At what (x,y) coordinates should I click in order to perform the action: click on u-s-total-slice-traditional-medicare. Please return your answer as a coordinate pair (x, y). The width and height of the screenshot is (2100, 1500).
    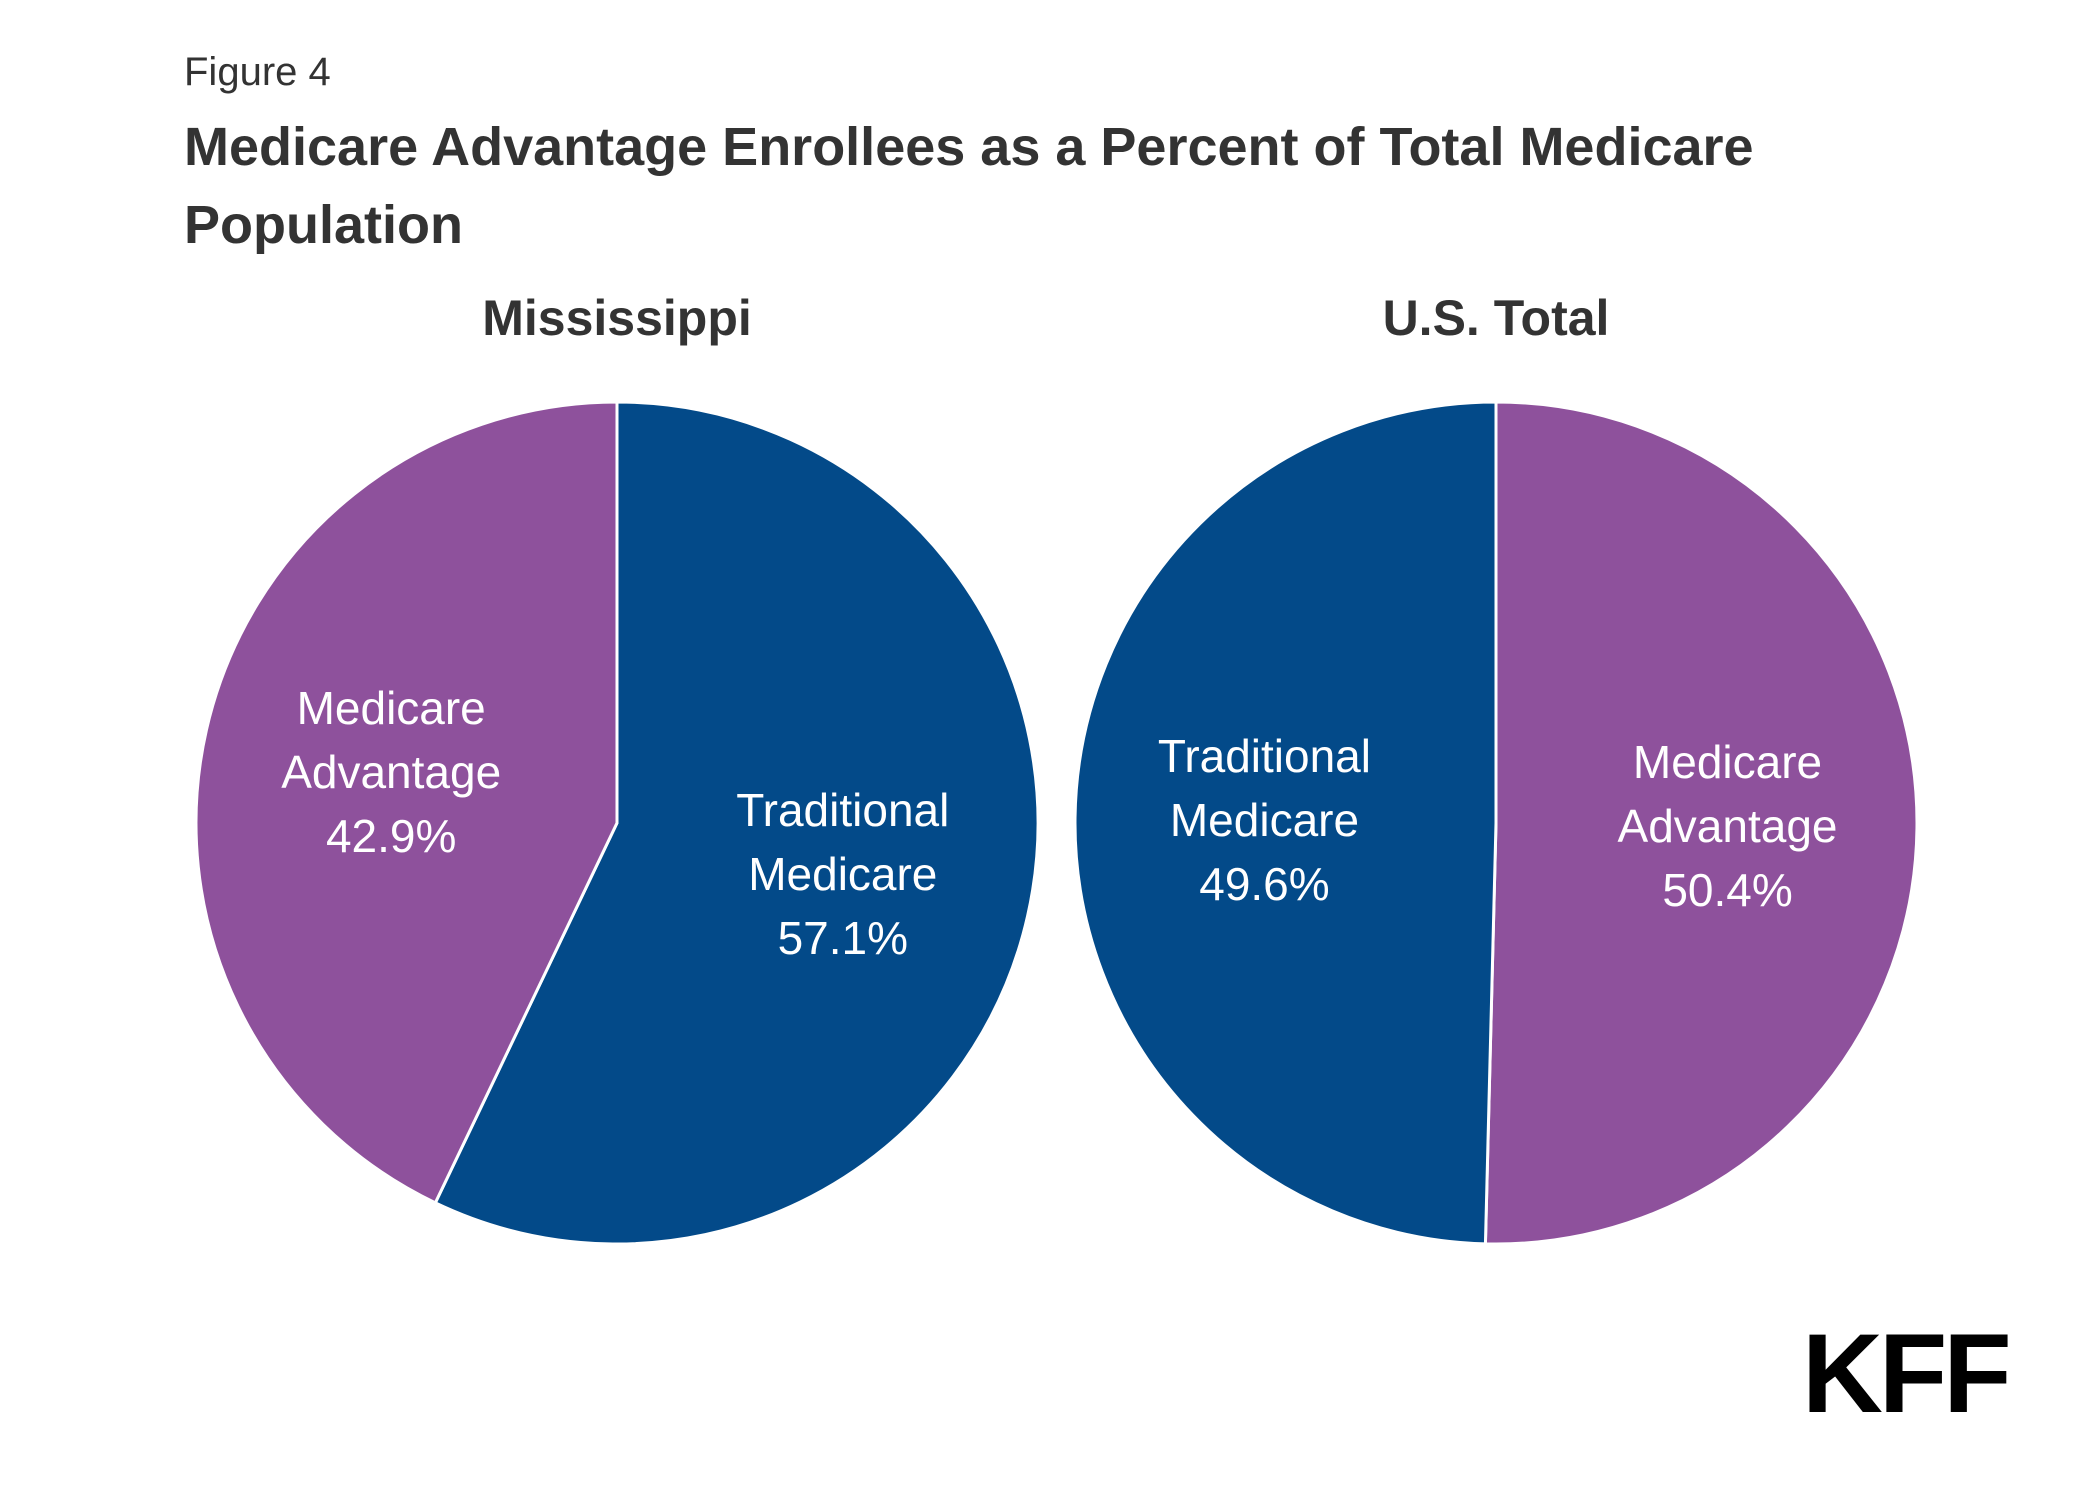
    Looking at the image, I should click on (1285, 823).